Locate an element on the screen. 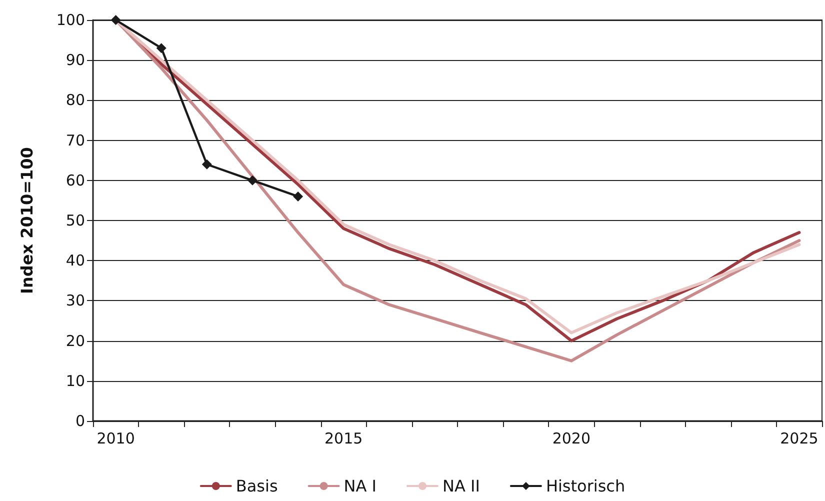  legend-label: NA I is located at coordinates (360, 486).